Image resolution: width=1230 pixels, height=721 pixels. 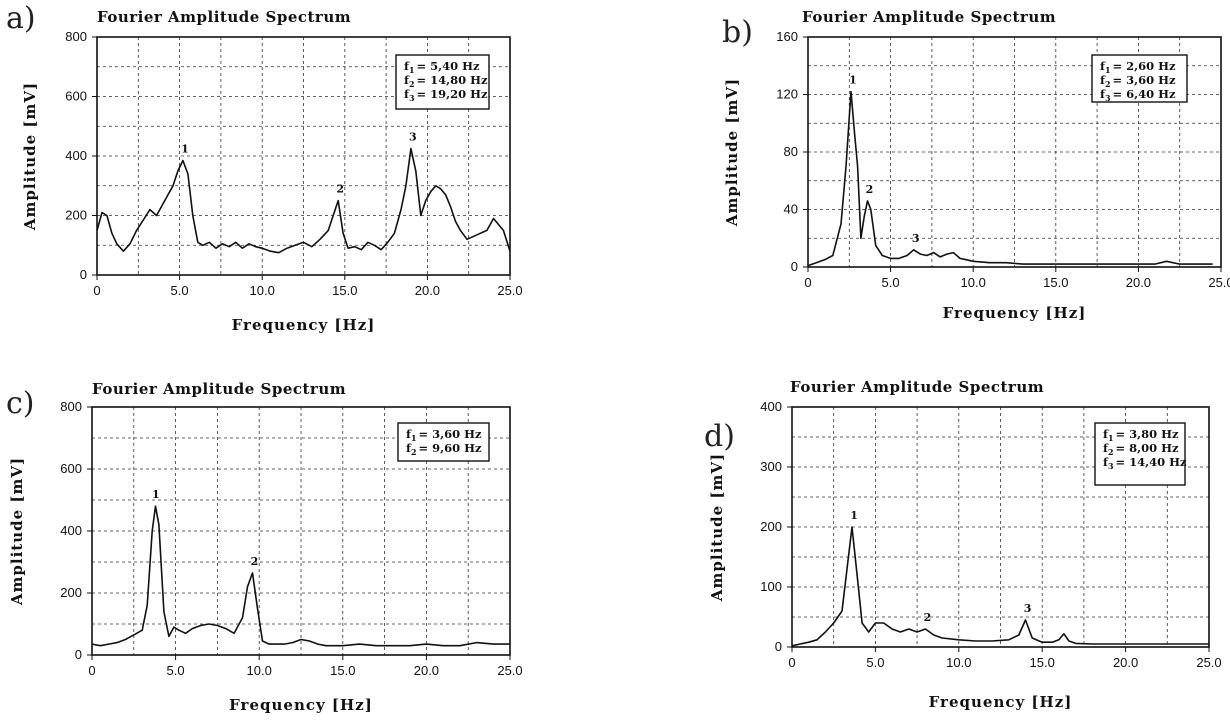 What do you see at coordinates (444, 449) in the screenshot?
I see `legend-entry: f2 = 9,60 Hz` at bounding box center [444, 449].